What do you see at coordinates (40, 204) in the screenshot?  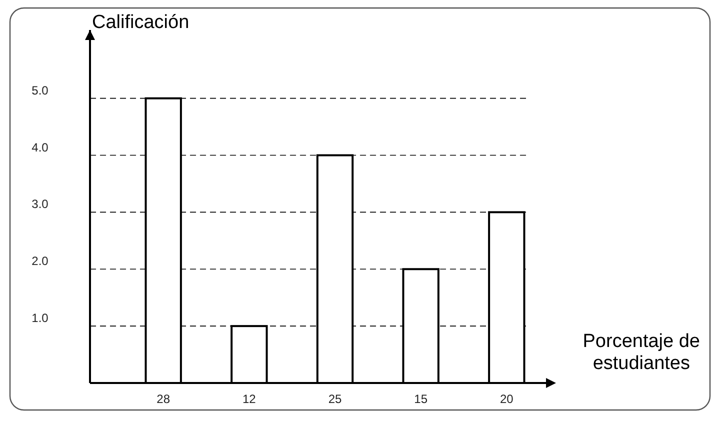 I see `y-tick-label: 3.0` at bounding box center [40, 204].